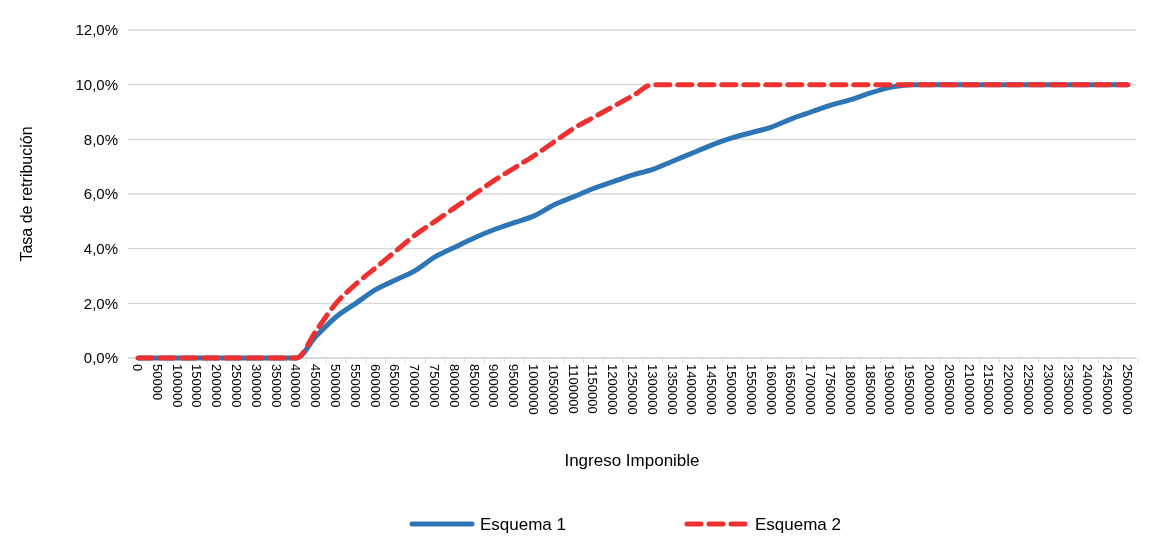 Image resolution: width=1172 pixels, height=544 pixels. What do you see at coordinates (870, 389) in the screenshot?
I see `x-tick-label: 1850000` at bounding box center [870, 389].